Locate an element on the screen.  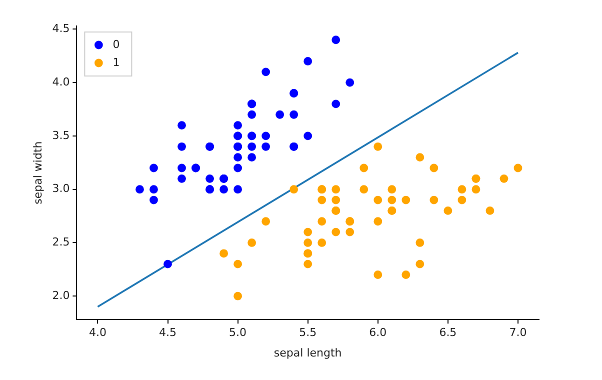
y-tick-label: 3.0 is located at coordinates (61, 189).